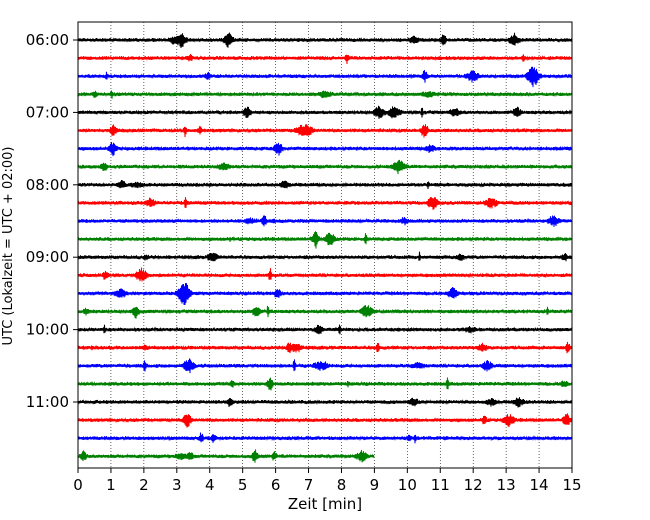  What do you see at coordinates (506, 485) in the screenshot?
I see `x-tick-label: 13` at bounding box center [506, 485].